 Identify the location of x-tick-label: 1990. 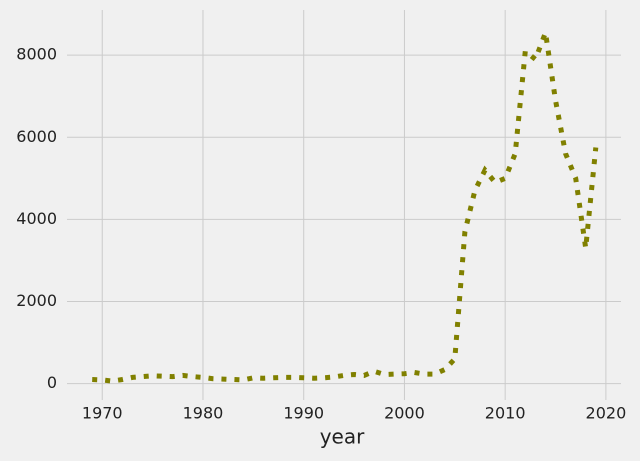
(303, 413).